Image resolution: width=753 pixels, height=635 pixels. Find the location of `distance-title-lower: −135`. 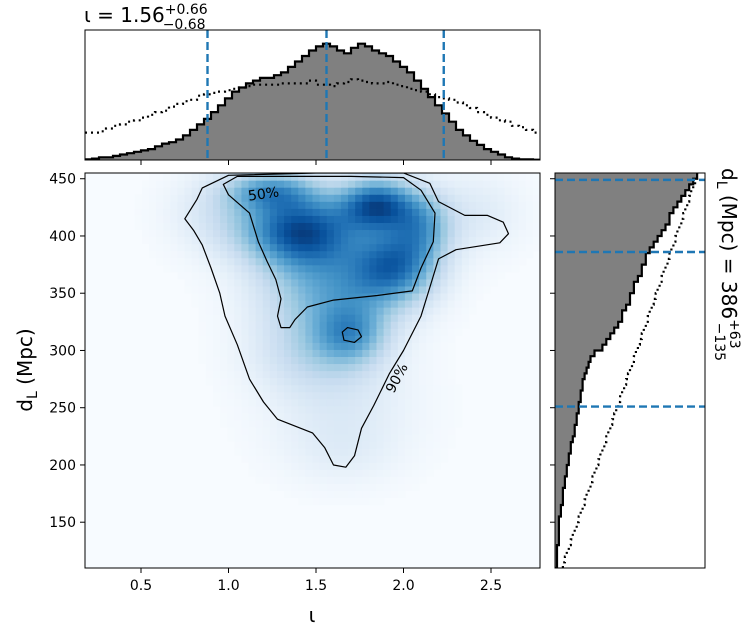

distance-title-lower: −135 is located at coordinates (719, 342).